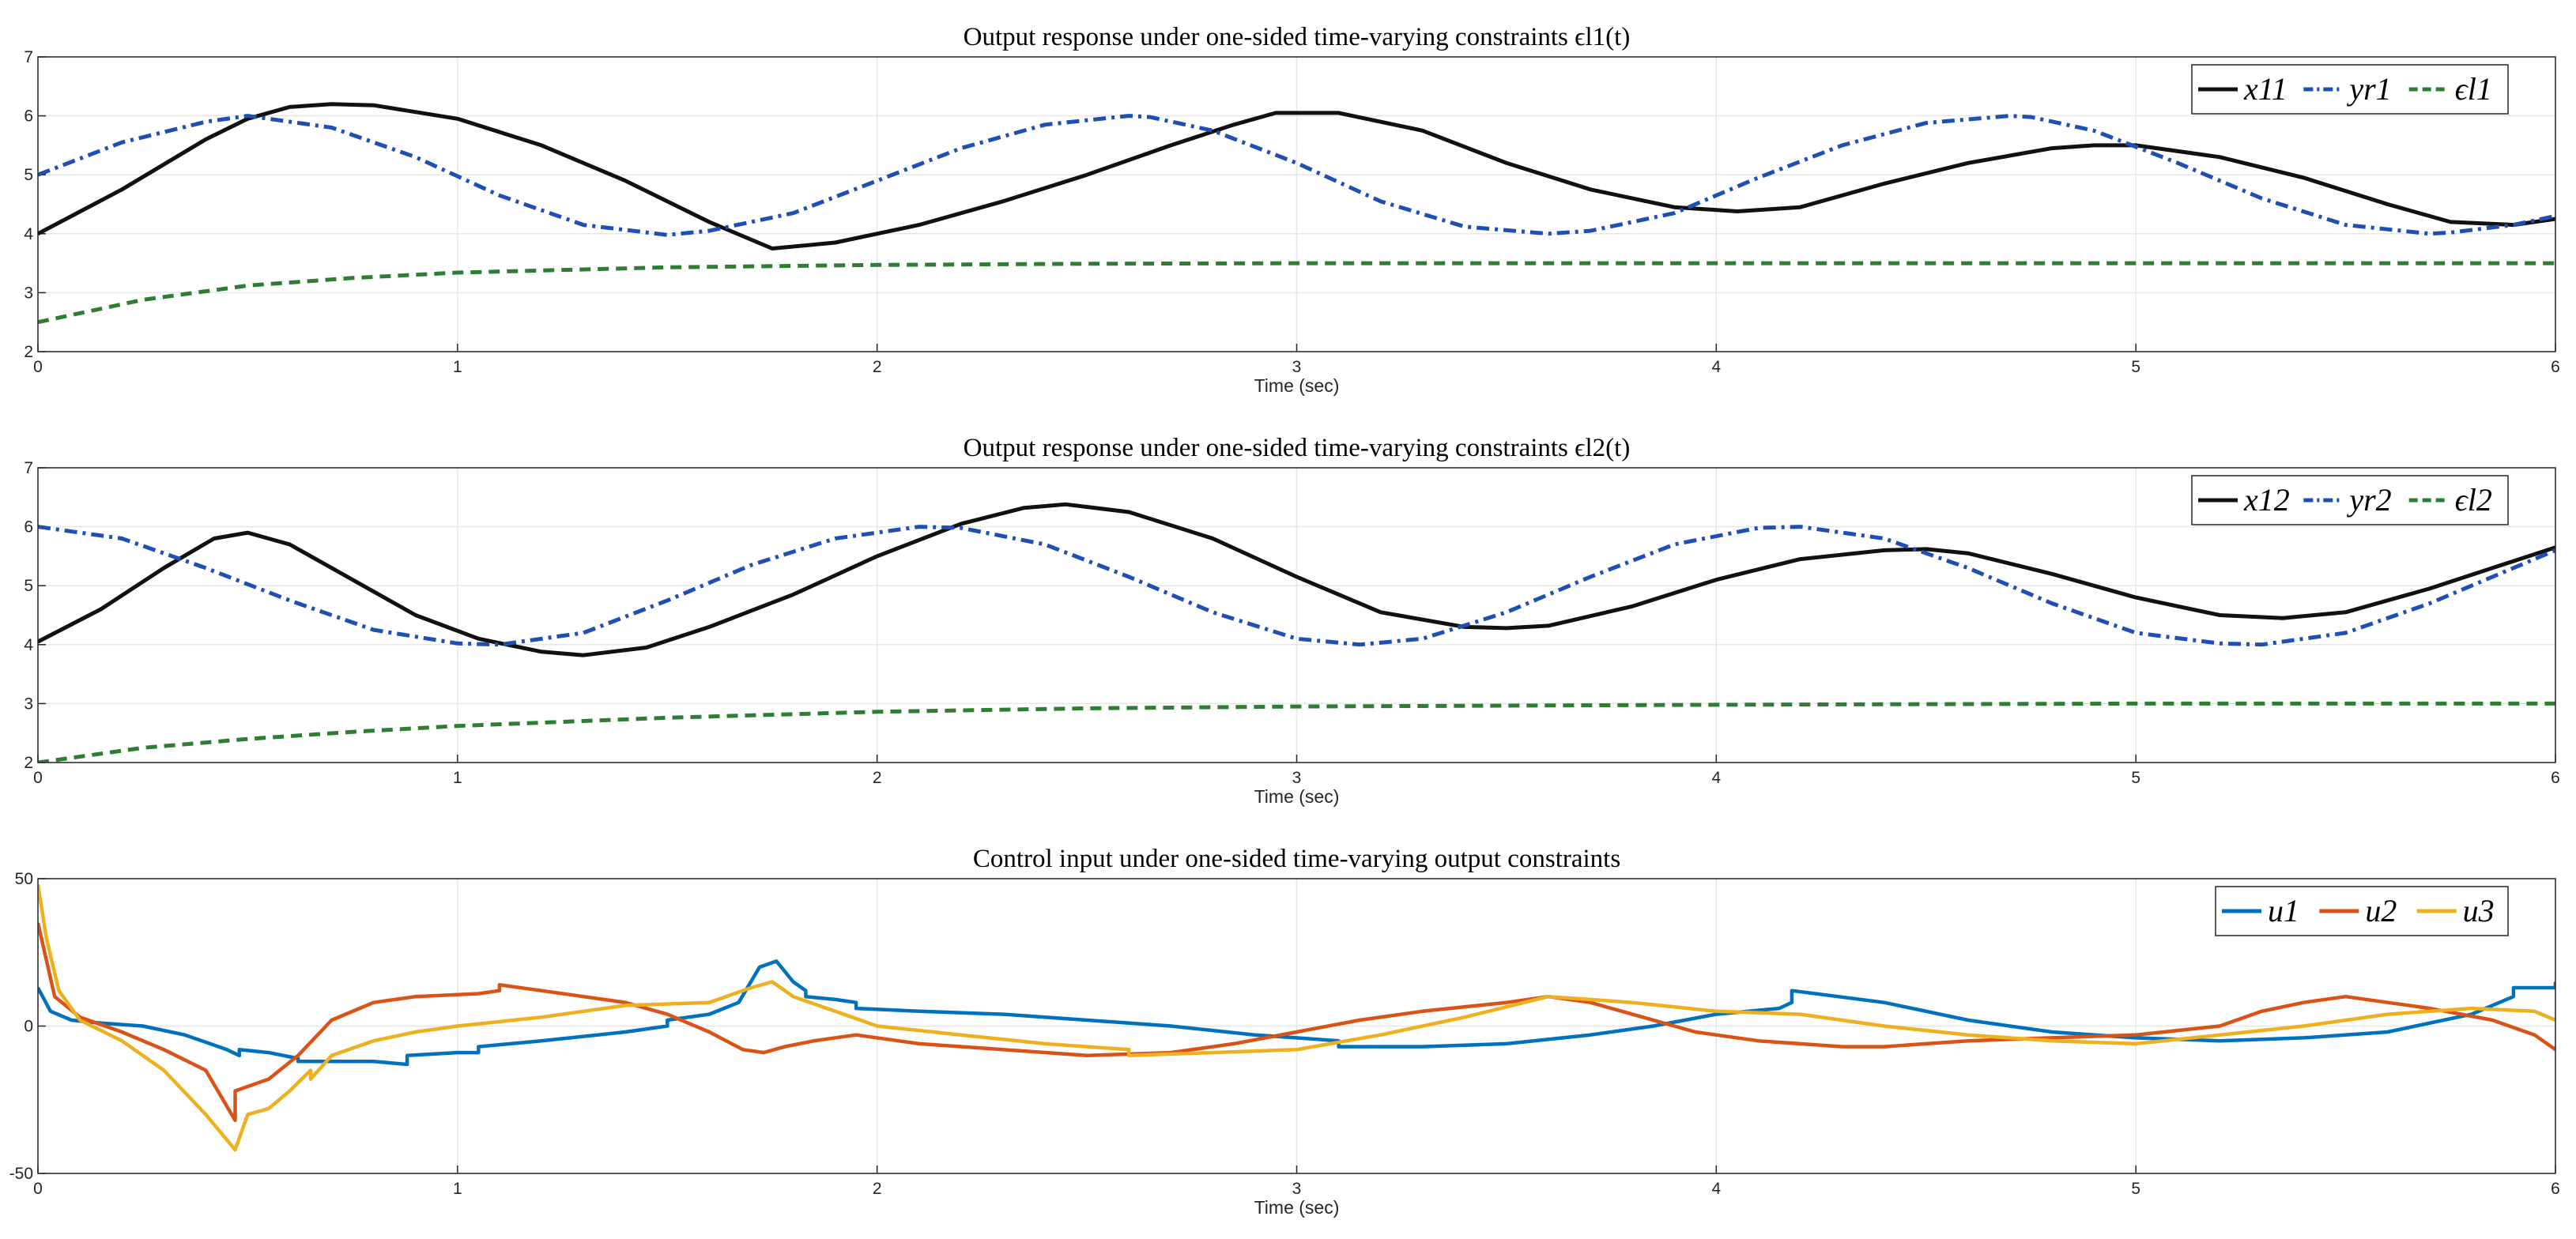  I want to click on legend-label: u3, so click(2479, 911).